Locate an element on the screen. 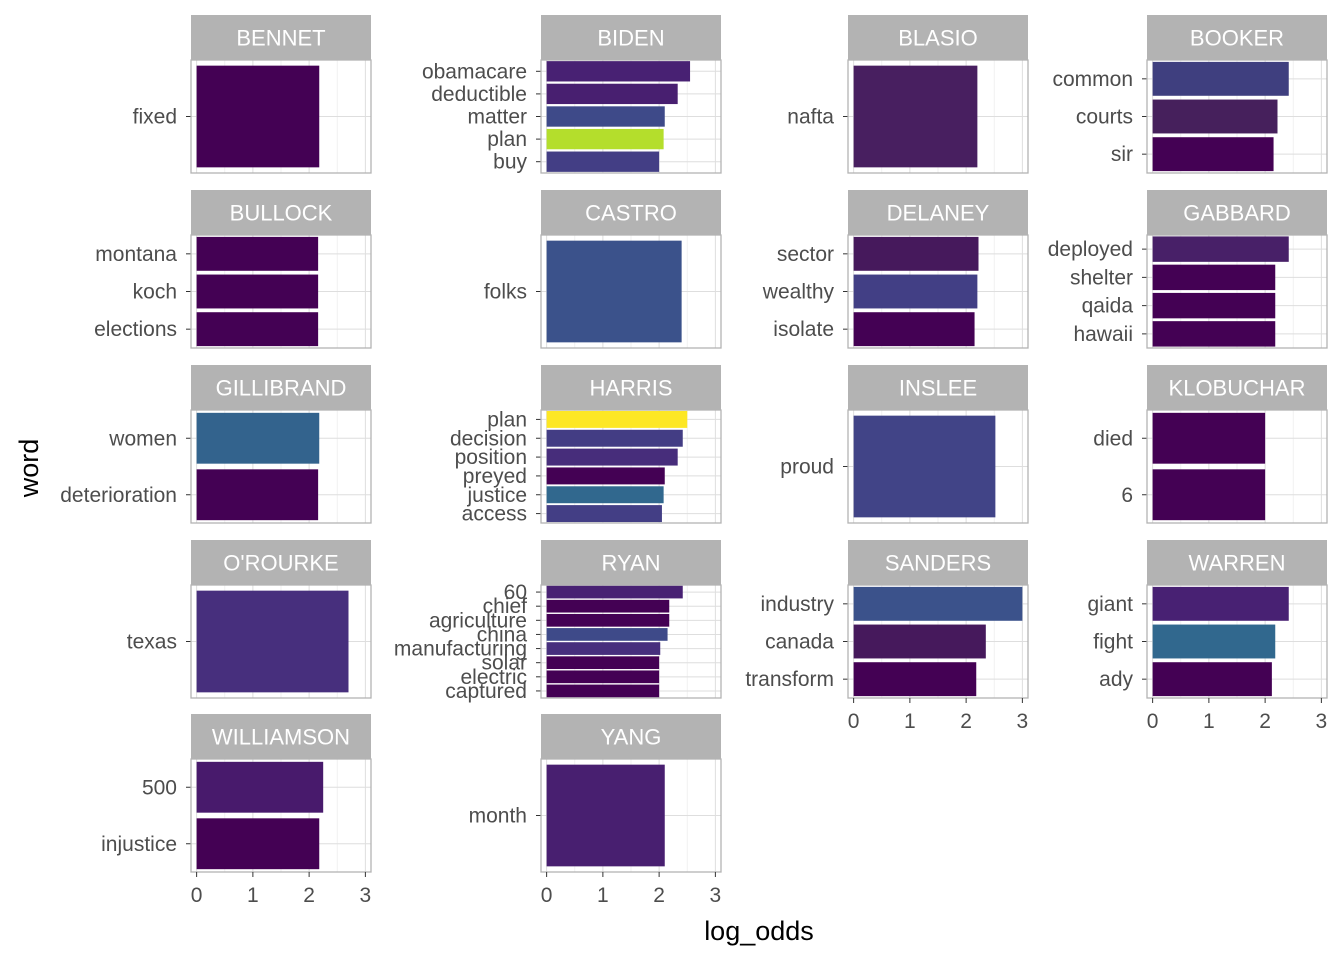  facet-panel: YANG month is located at coordinates (595, 793).